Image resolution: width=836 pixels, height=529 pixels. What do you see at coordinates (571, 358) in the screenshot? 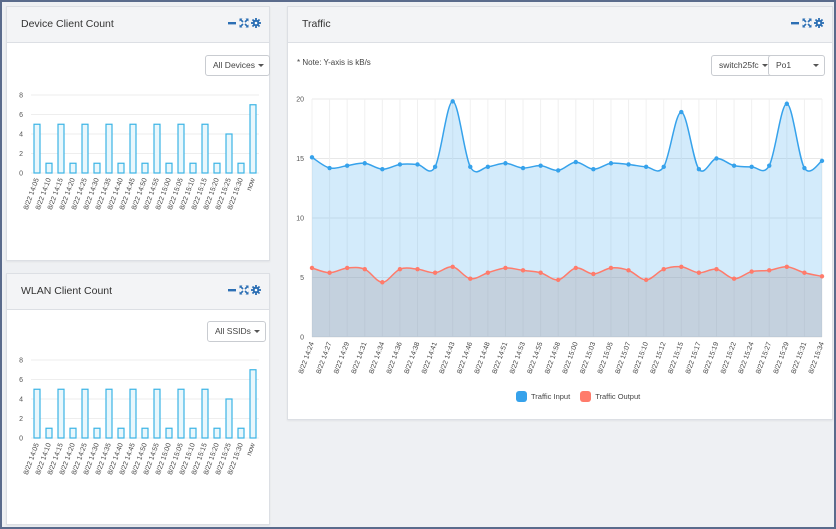
I see `x-tick-label: 8/22 15:00` at bounding box center [571, 358].